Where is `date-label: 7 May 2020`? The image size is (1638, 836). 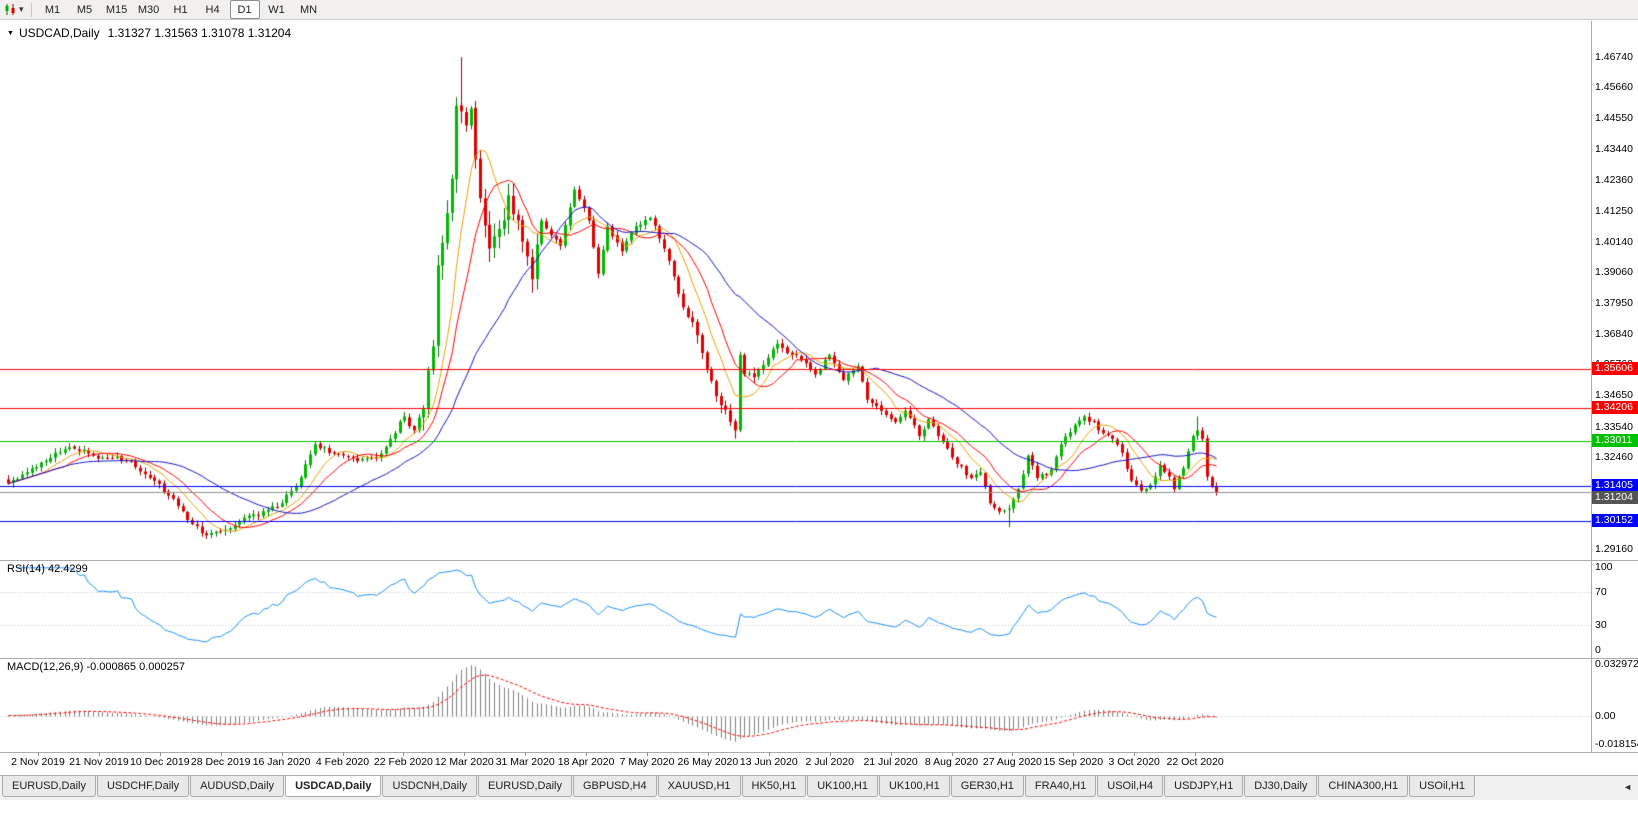 date-label: 7 May 2020 is located at coordinates (647, 762).